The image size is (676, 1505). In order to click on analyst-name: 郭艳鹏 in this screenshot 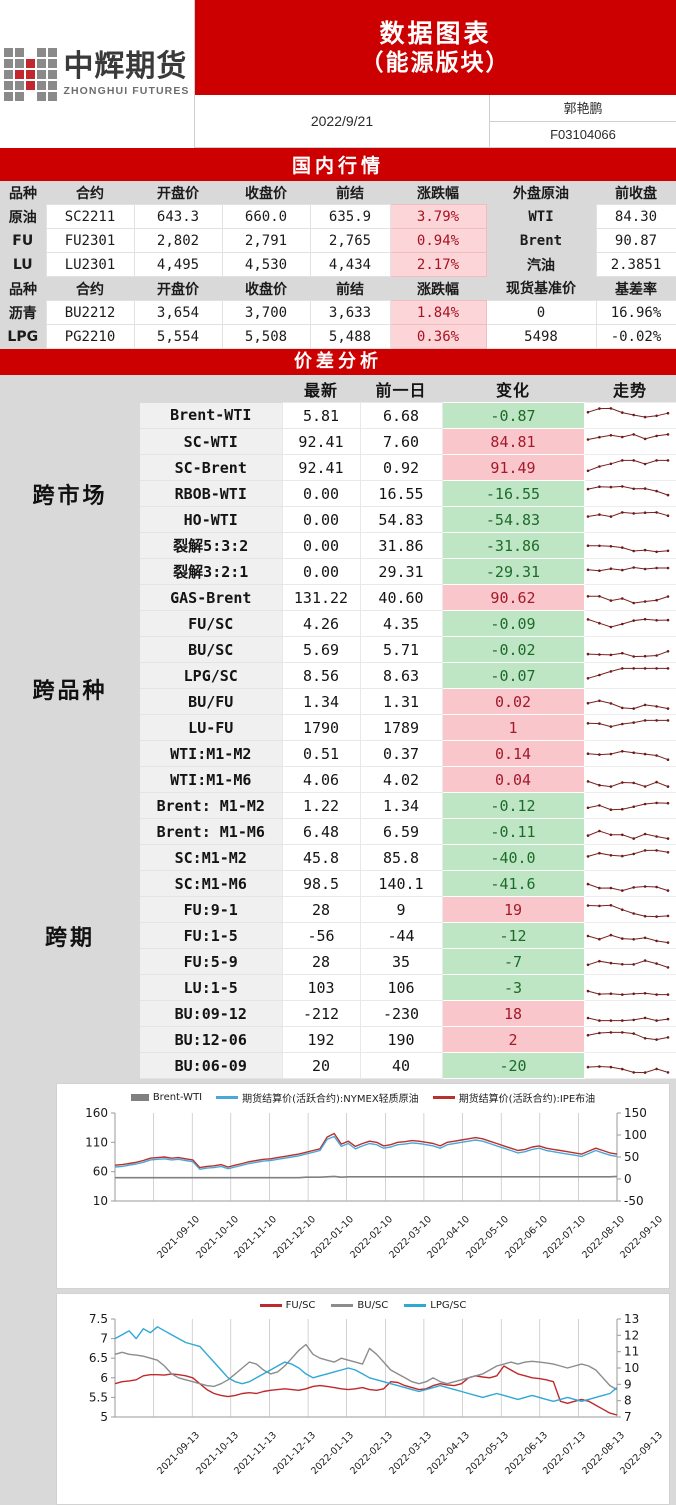, I will do `click(583, 108)`.